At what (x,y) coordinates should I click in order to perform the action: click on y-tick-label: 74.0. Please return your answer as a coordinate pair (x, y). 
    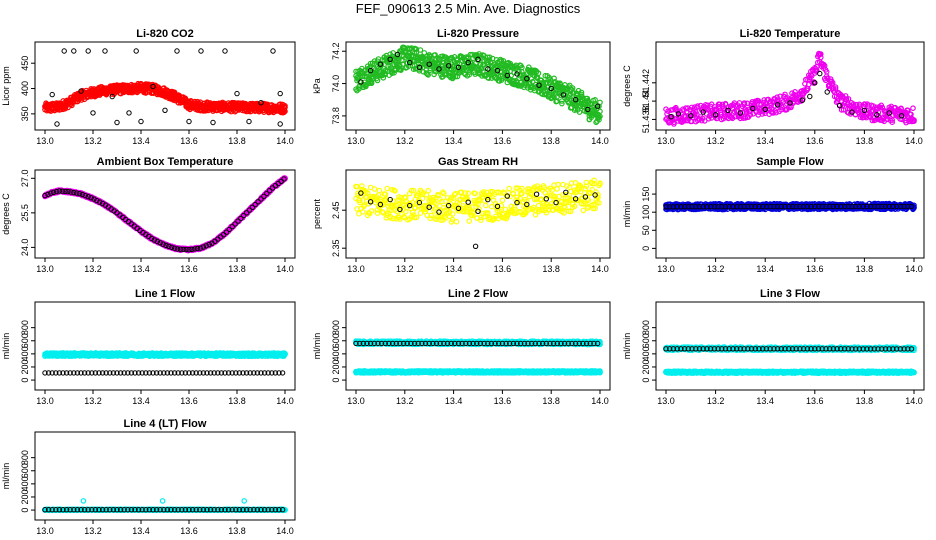
    Looking at the image, I should click on (336, 84).